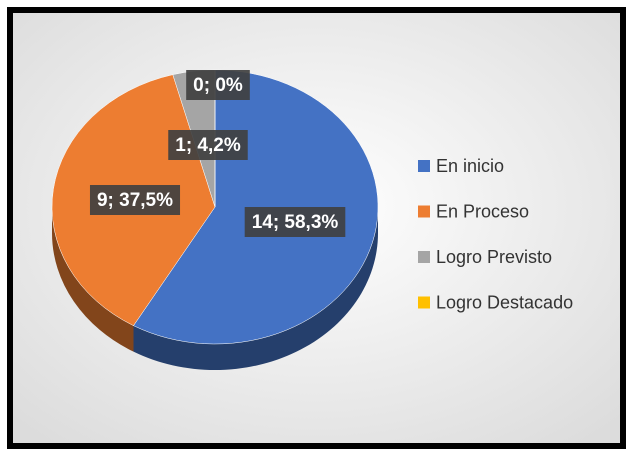  I want to click on data-label: 0; 0%, so click(218, 85).